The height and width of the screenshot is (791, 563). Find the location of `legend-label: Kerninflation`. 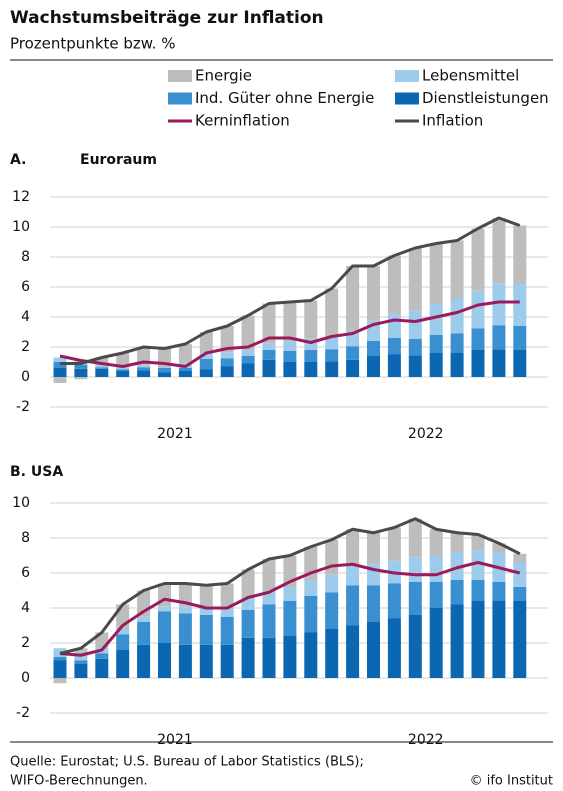

legend-label: Kerninflation is located at coordinates (242, 121).